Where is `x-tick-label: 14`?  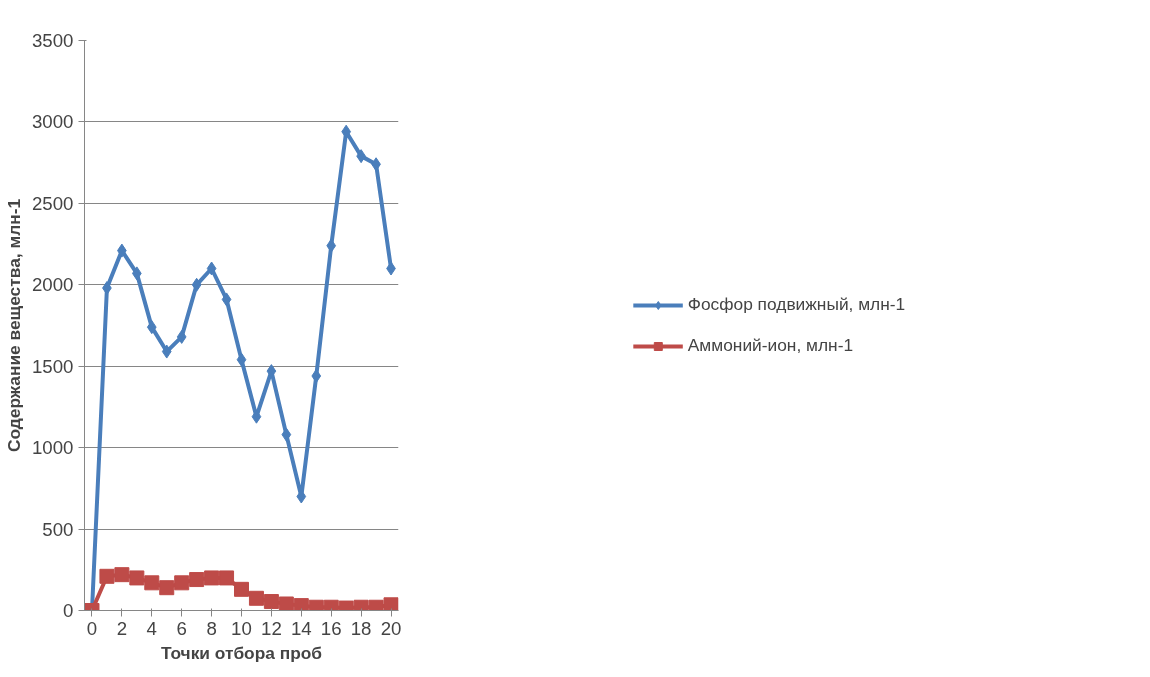
x-tick-label: 14 is located at coordinates (301, 628).